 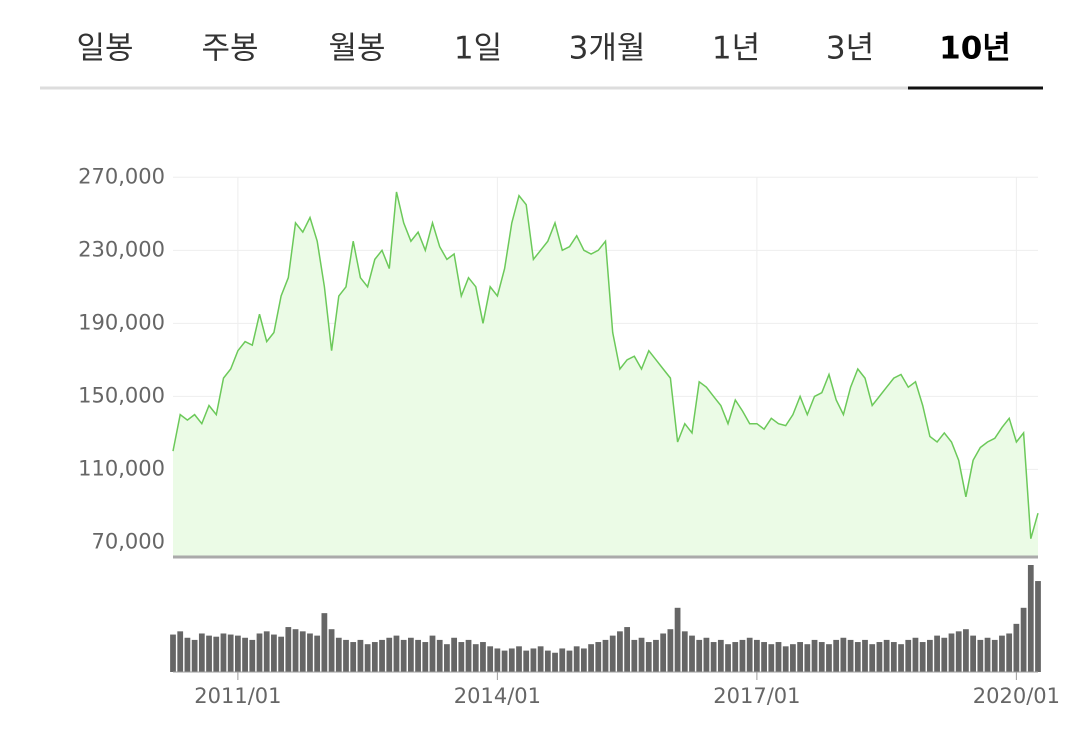 I want to click on x-tick-label: 2014/01, so click(x=497, y=696).